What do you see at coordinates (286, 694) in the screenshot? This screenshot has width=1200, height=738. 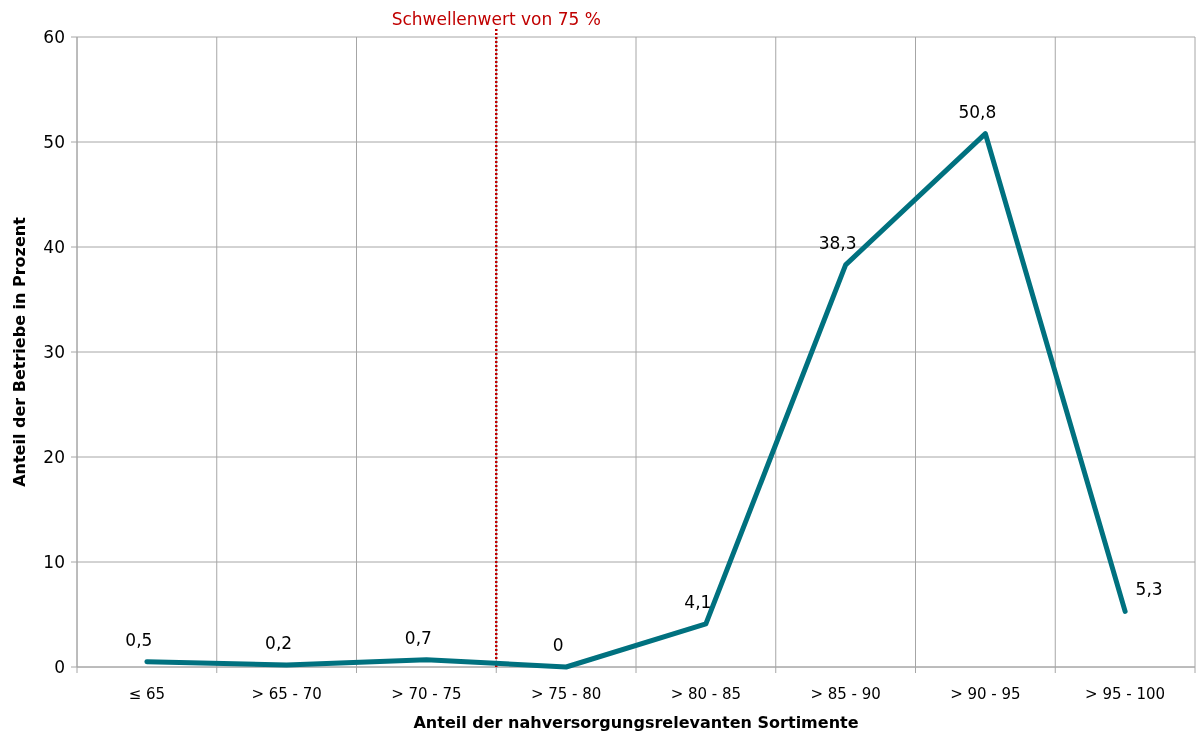 I see `x-tick-label: > 65 - 70` at bounding box center [286, 694].